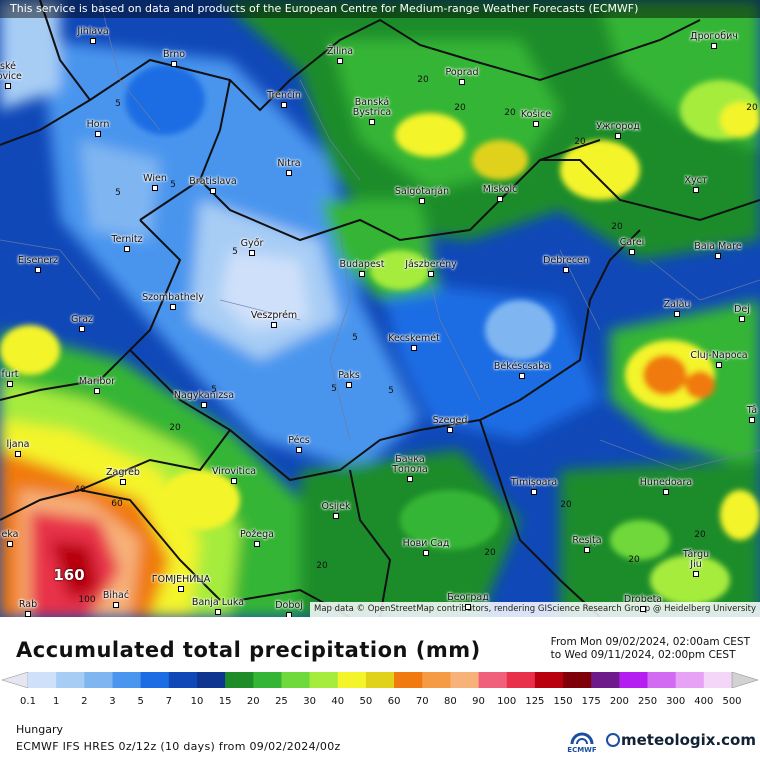 This screenshot has height=760, width=760. What do you see at coordinates (431, 264) in the screenshot?
I see `city-label-jaszbereny: Jászberény` at bounding box center [431, 264].